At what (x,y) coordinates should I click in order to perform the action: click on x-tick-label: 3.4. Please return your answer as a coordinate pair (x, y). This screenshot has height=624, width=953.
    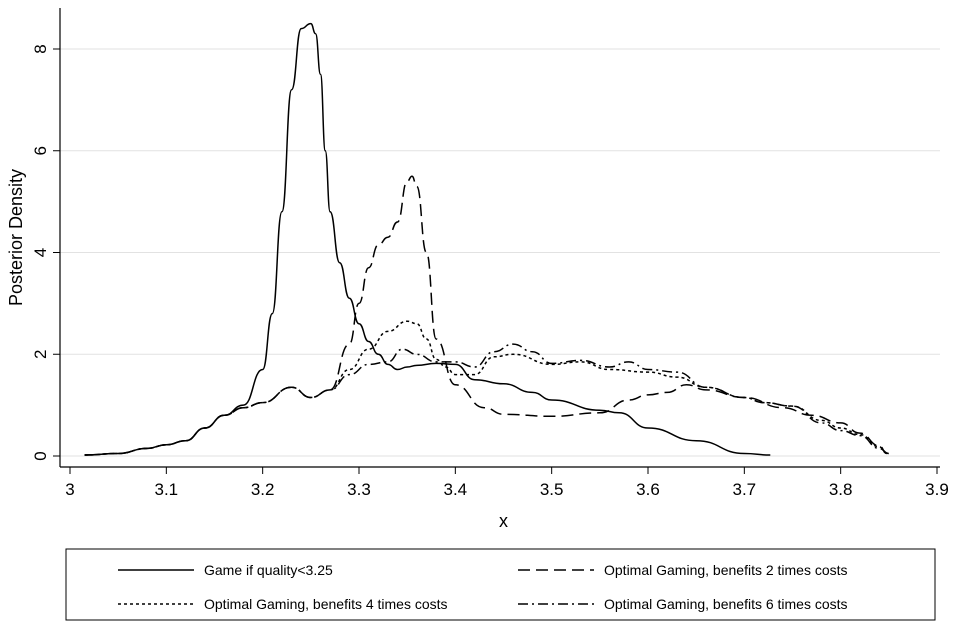
    Looking at the image, I should click on (456, 489).